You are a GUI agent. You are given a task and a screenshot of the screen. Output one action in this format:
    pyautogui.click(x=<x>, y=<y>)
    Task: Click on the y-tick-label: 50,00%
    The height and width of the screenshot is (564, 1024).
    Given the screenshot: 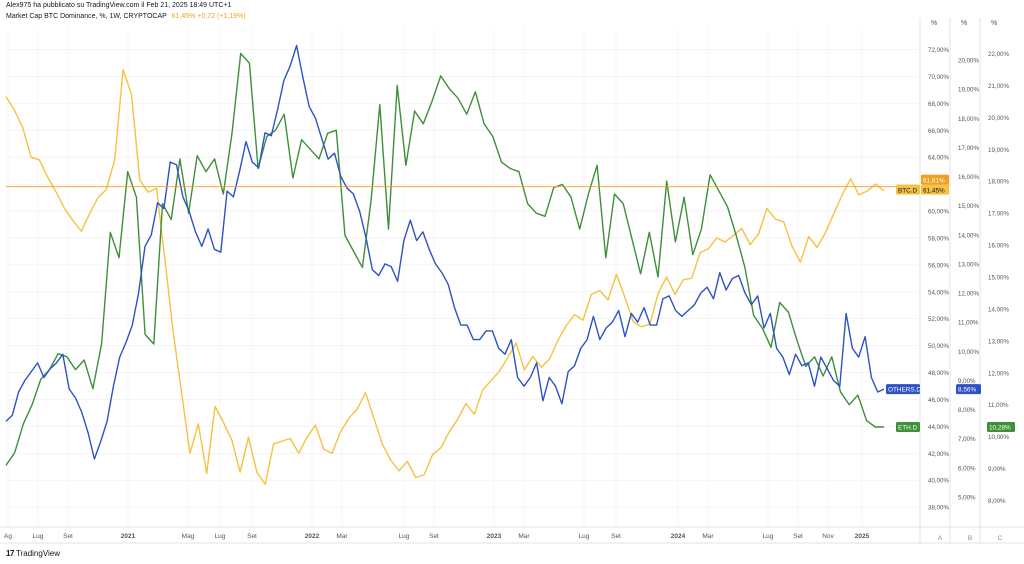 What is the action you would take?
    pyautogui.click(x=938, y=346)
    